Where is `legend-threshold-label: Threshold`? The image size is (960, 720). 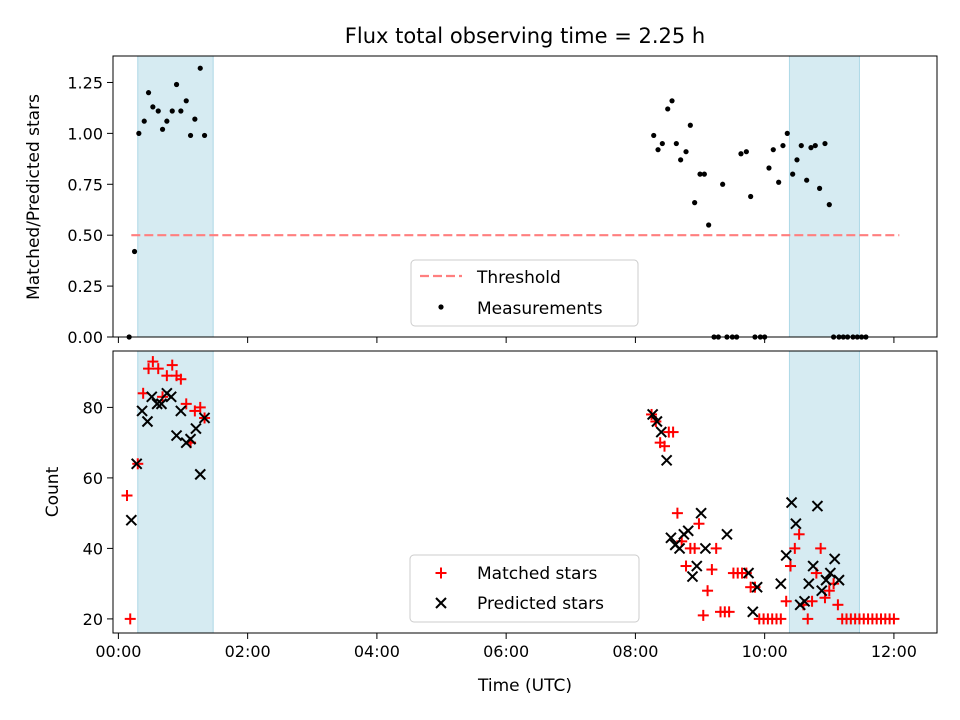 legend-threshold-label: Threshold is located at coordinates (518, 278).